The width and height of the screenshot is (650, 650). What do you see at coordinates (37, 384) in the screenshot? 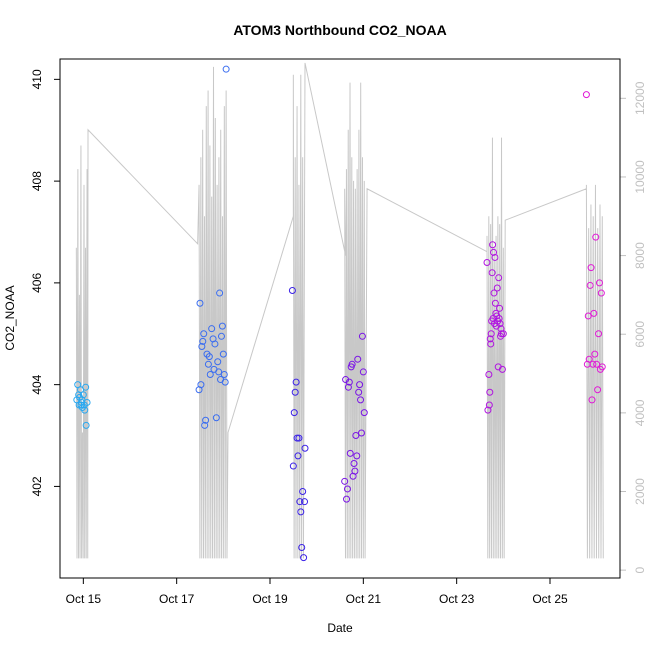
I see `y-tick-label: 404` at bounding box center [37, 384].